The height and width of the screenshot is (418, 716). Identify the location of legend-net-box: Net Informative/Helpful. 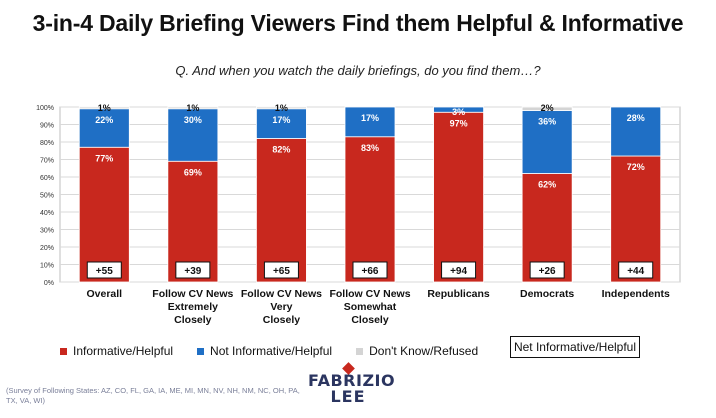
(575, 347).